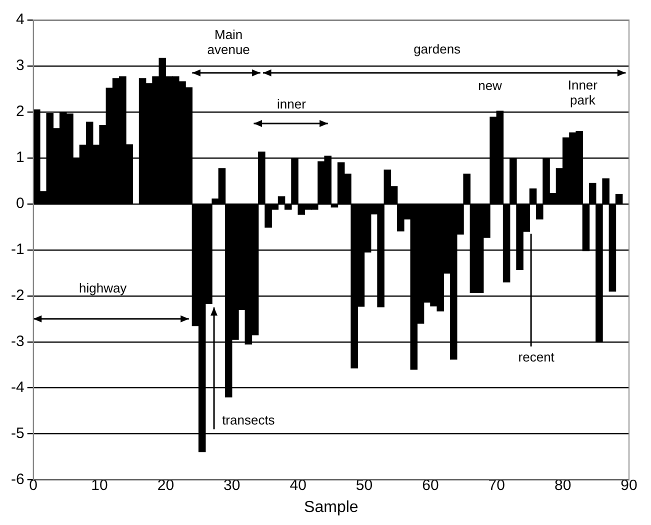 The width and height of the screenshot is (651, 525). I want to click on annotation: new, so click(490, 86).